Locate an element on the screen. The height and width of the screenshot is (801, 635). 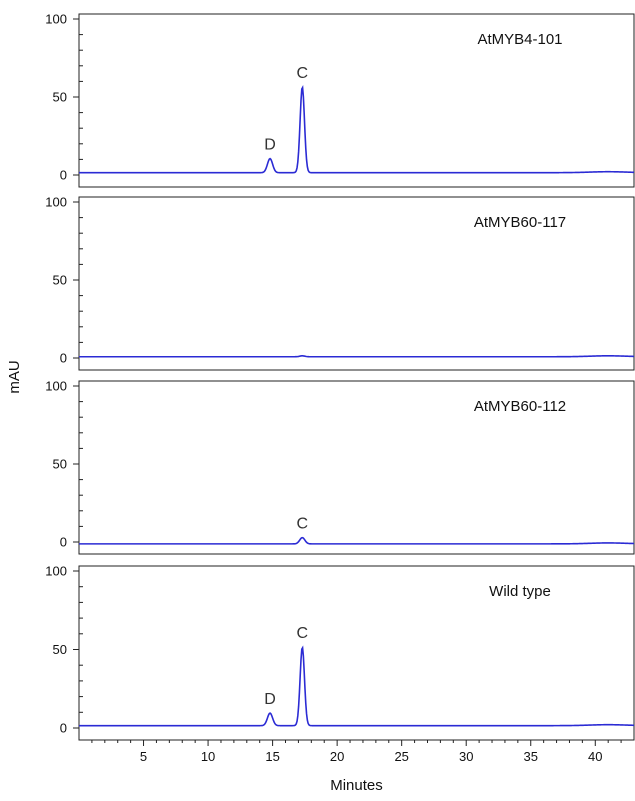
panel-label: AtMYB4-101 is located at coordinates (519, 39).